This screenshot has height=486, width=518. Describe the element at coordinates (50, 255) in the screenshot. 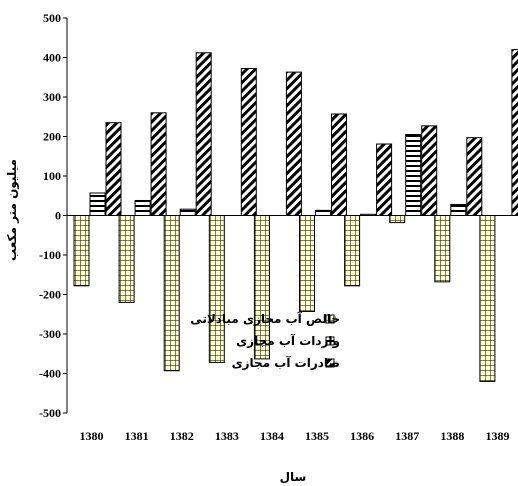

I see `y-tick-label: -100` at that location.